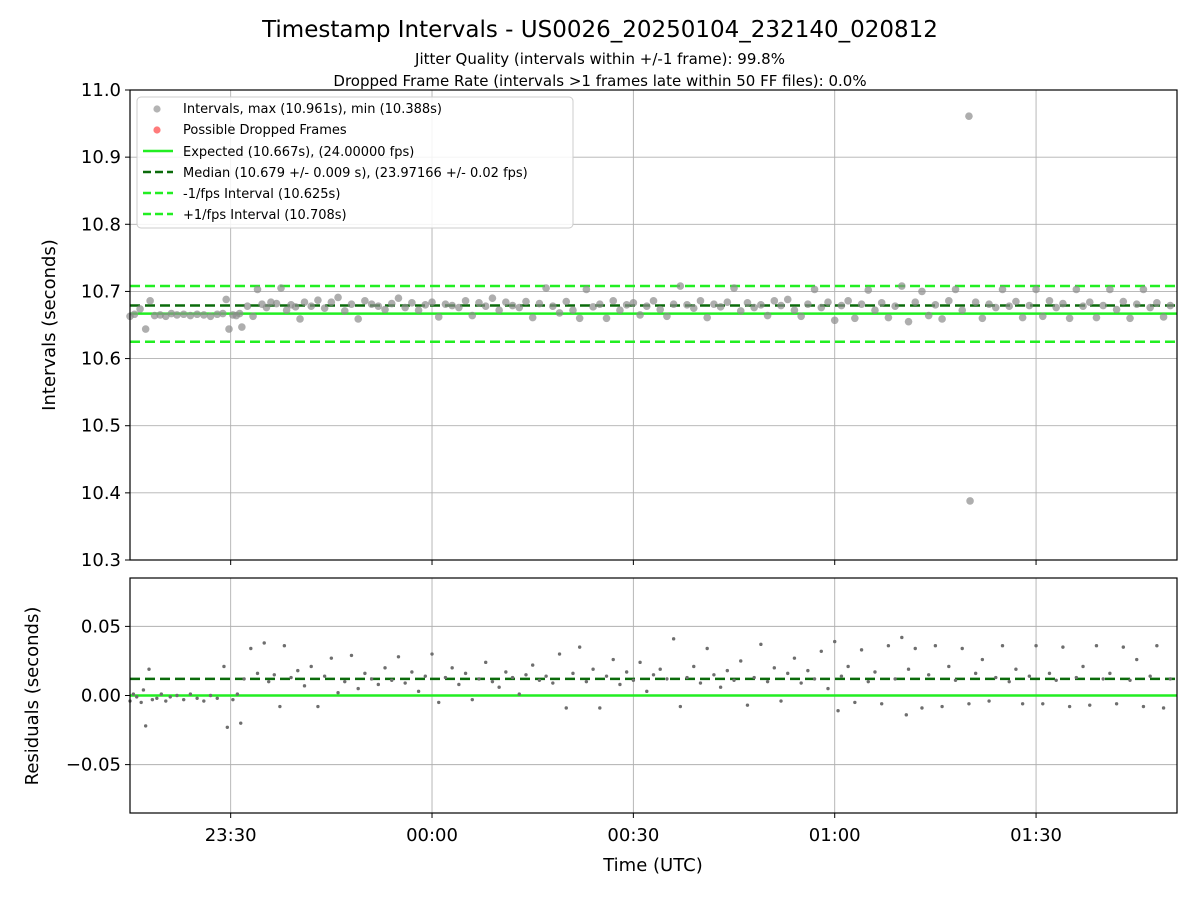 The height and width of the screenshot is (900, 1200). What do you see at coordinates (157, 109) in the screenshot?
I see `legend-intervals-marker` at bounding box center [157, 109].